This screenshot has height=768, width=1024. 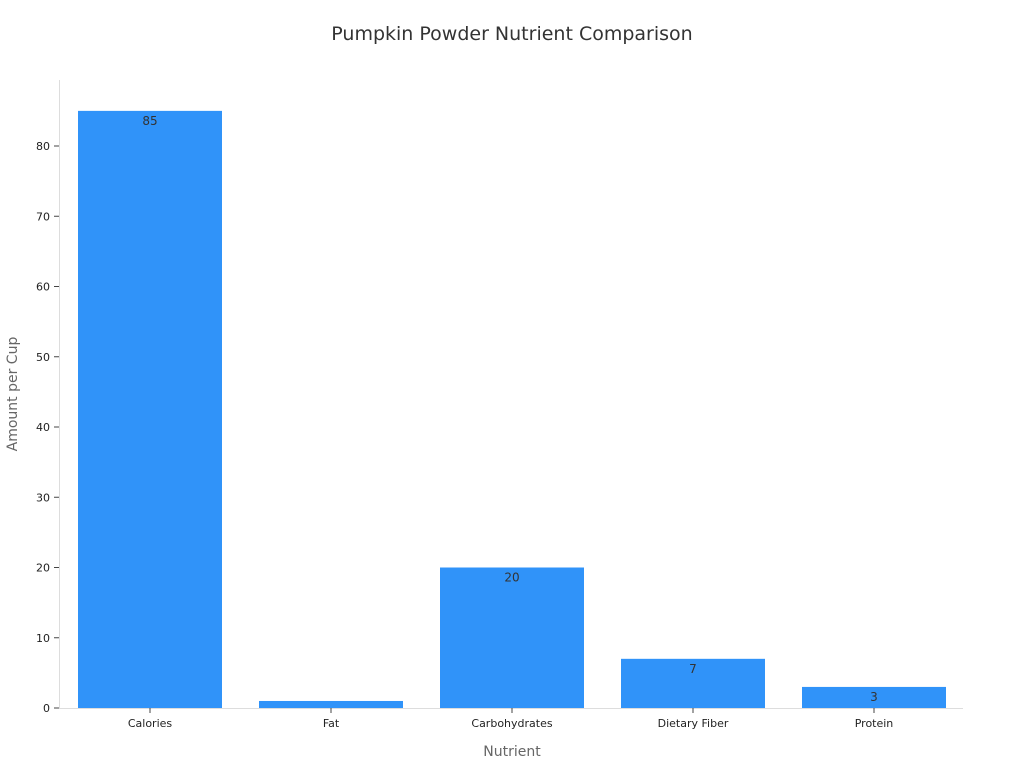 I want to click on x-tick-label: Protein, so click(x=874, y=723).